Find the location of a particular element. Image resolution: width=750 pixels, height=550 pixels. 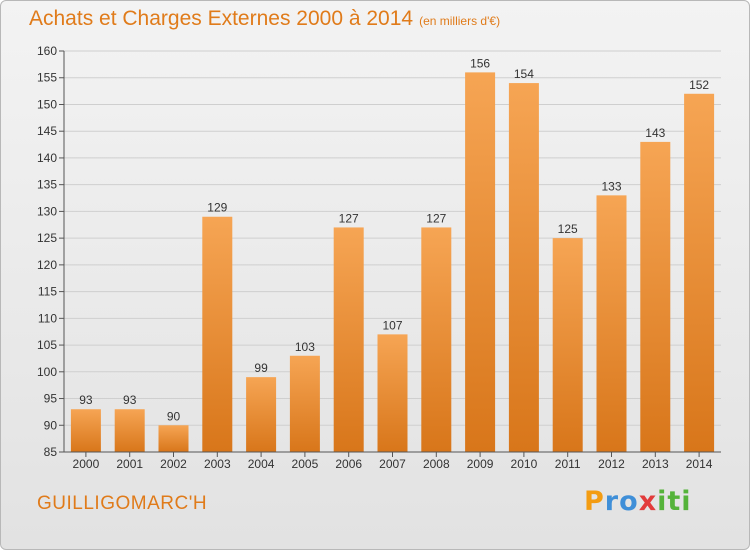

y-tick-label: 130 is located at coordinates (47, 211).